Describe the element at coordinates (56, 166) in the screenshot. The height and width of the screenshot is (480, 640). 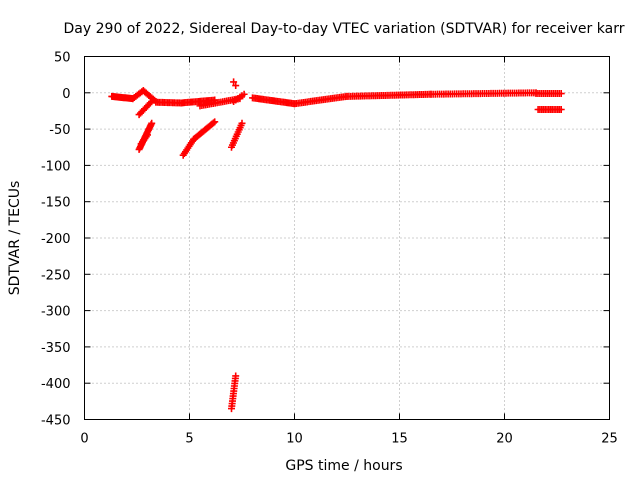
I see `y-tick-label: -100` at that location.